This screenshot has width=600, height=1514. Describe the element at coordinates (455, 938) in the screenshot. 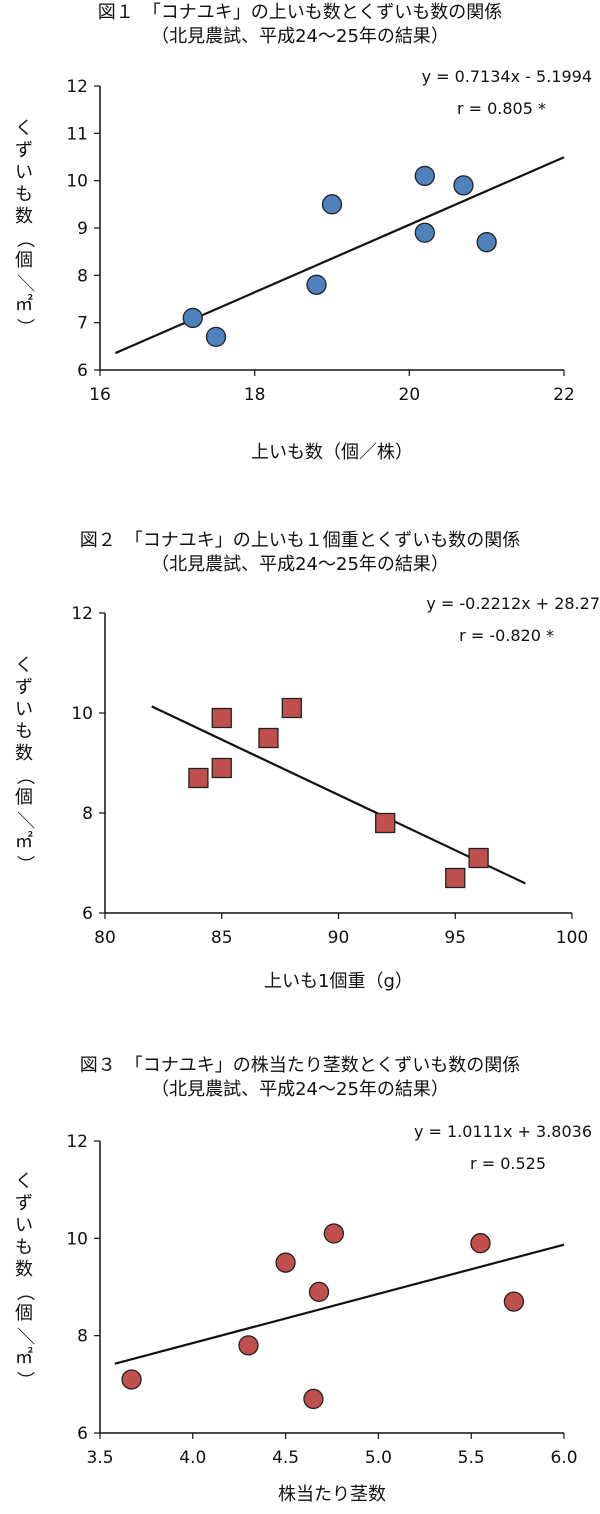

I see `x-tick-label: 95` at that location.